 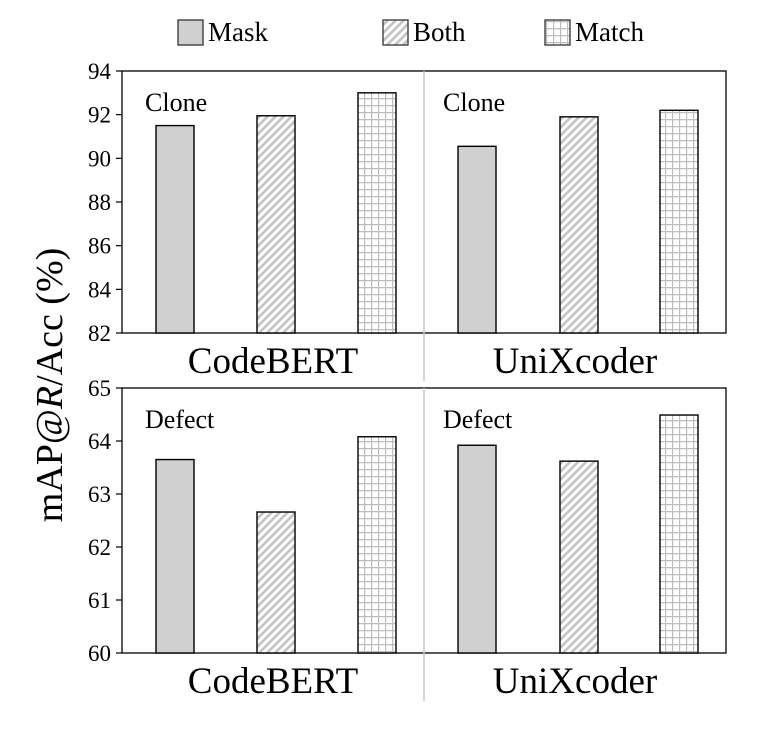 What do you see at coordinates (100, 71) in the screenshot?
I see `y-tick-label: 94` at bounding box center [100, 71].